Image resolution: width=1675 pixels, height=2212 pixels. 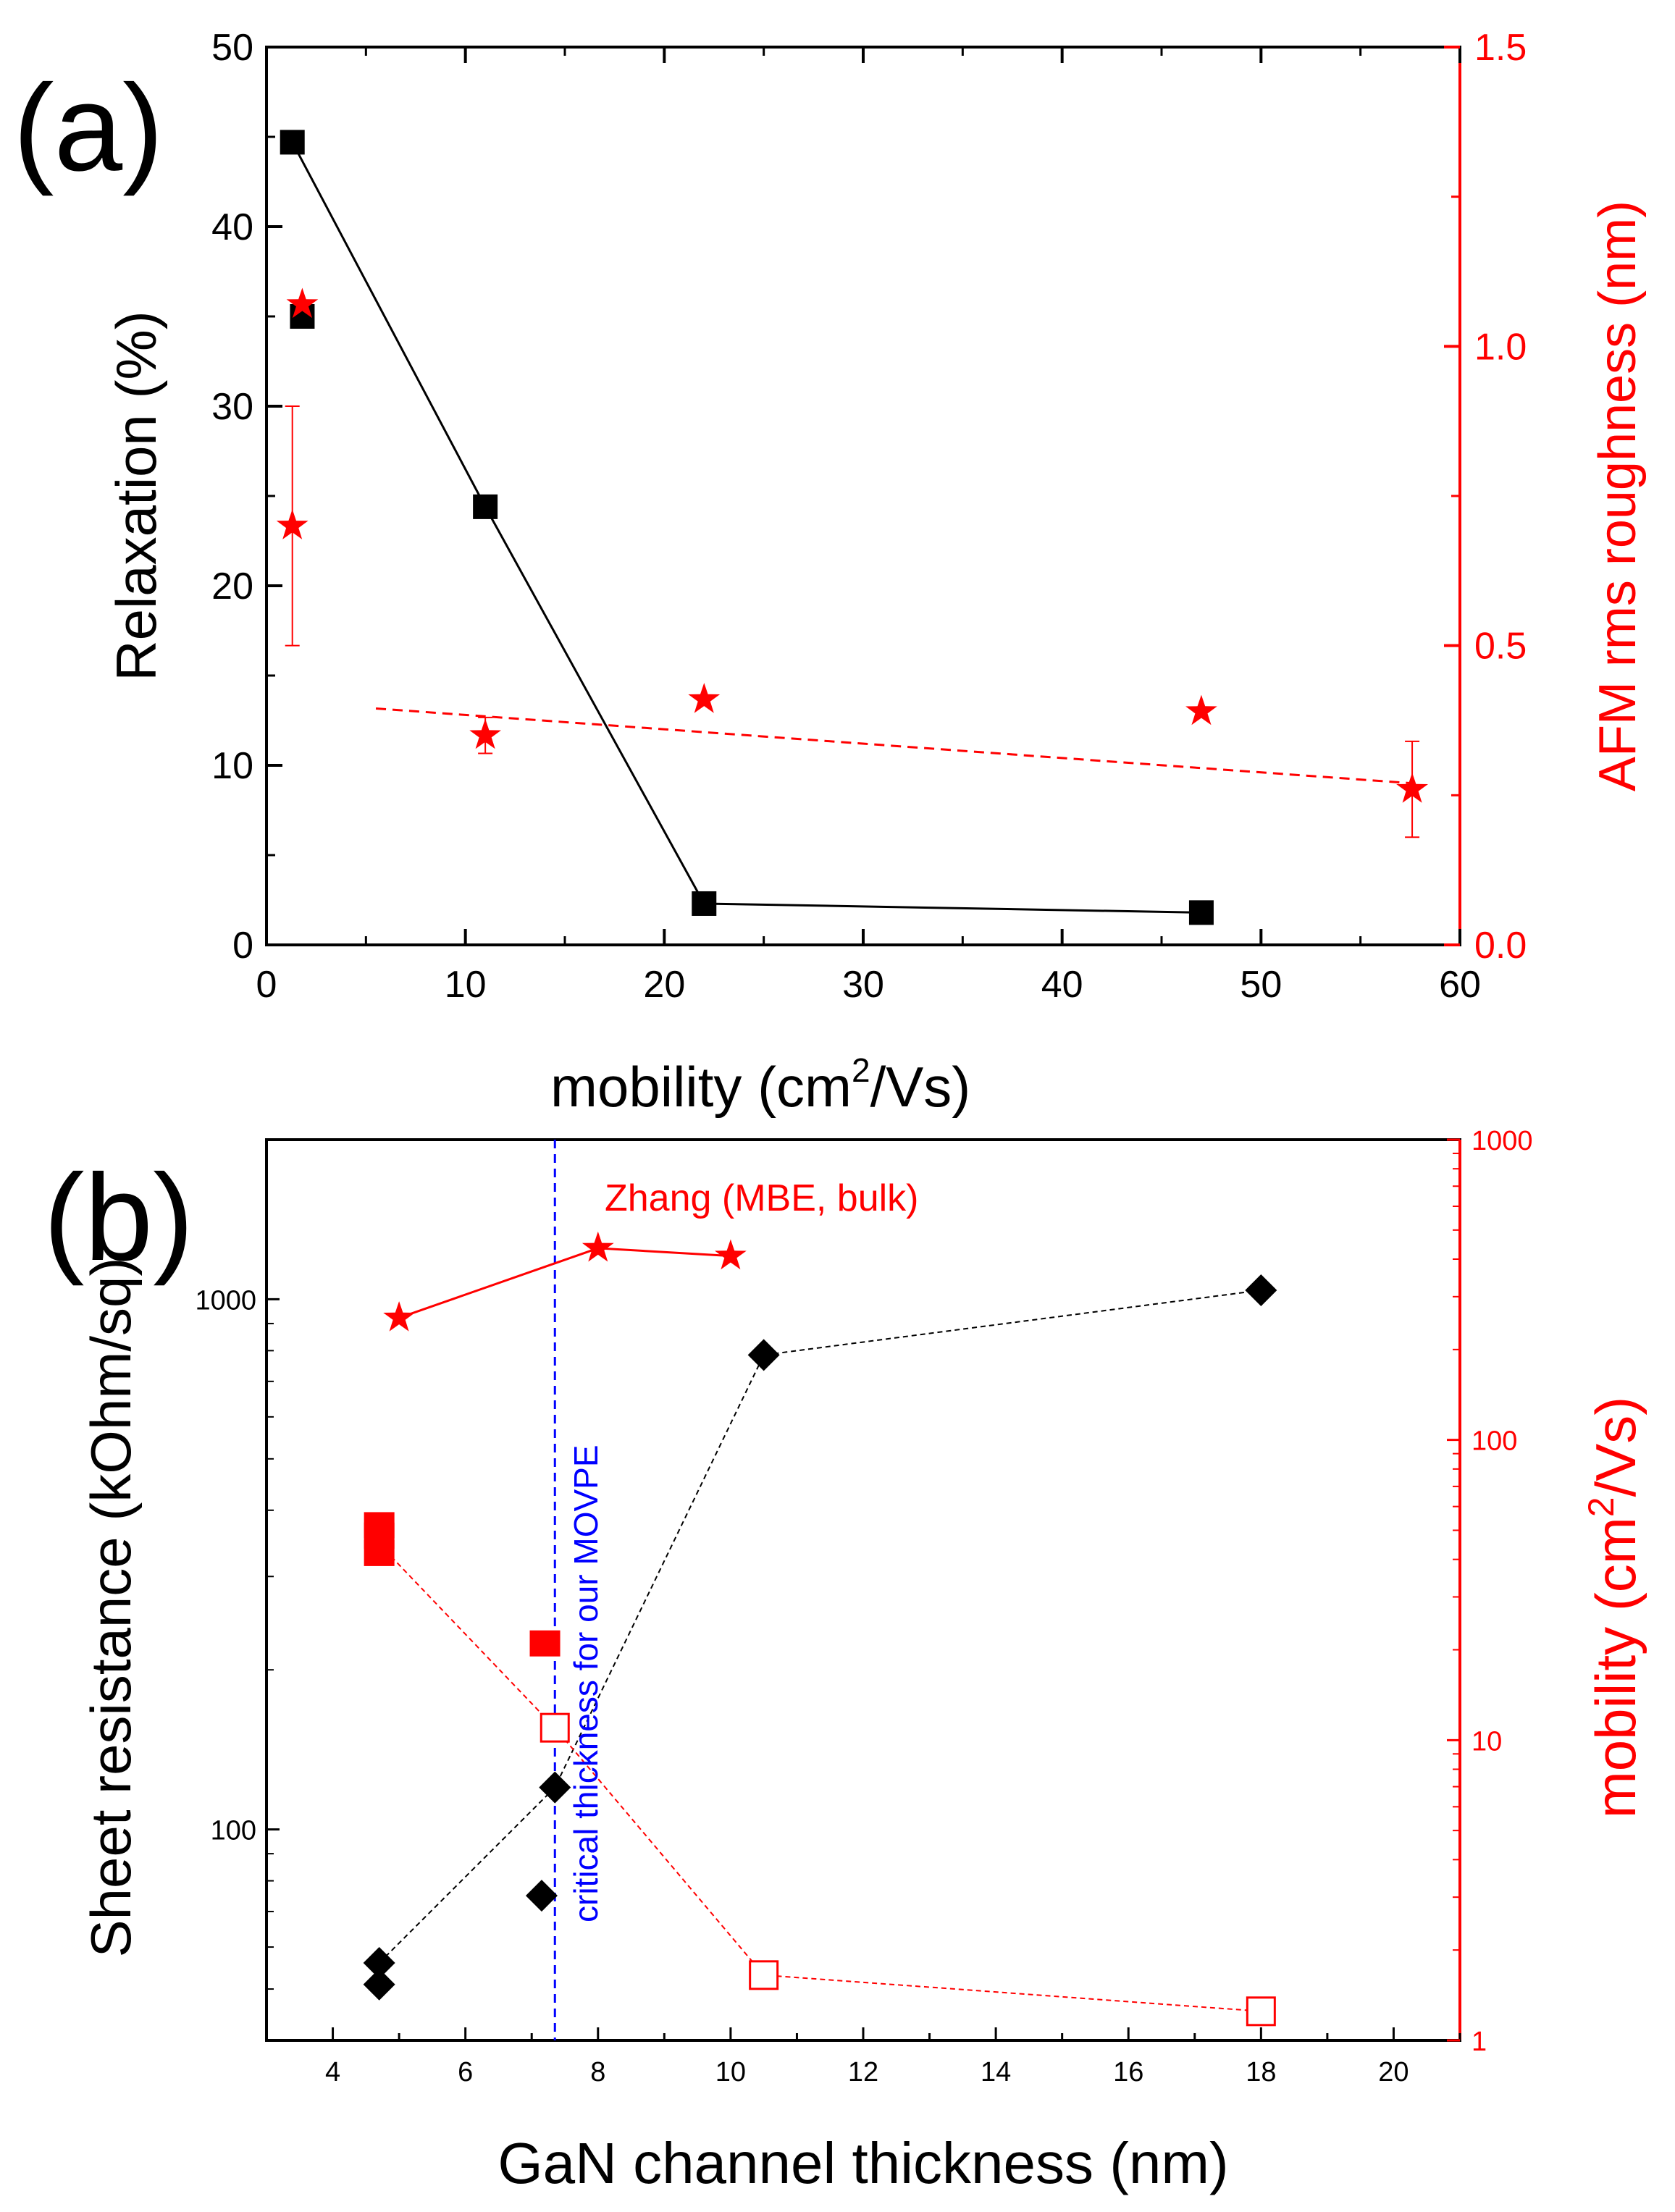 What do you see at coordinates (730, 2072) in the screenshot?
I see `b-x-tick-label: 10` at bounding box center [730, 2072].